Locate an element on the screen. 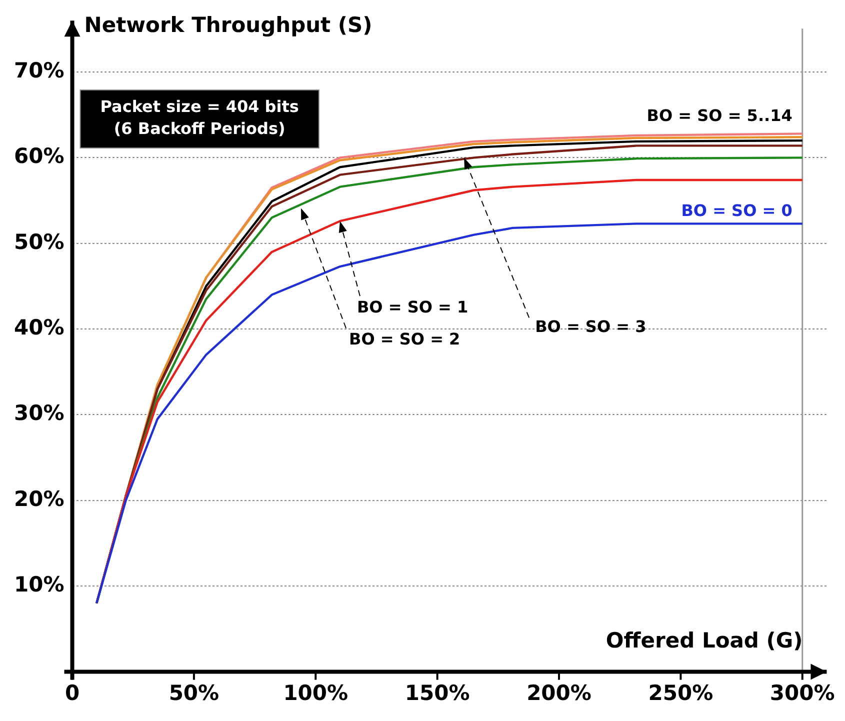 This screenshot has height=721, width=845. annotation: BO = SO = 5..14 is located at coordinates (719, 115).